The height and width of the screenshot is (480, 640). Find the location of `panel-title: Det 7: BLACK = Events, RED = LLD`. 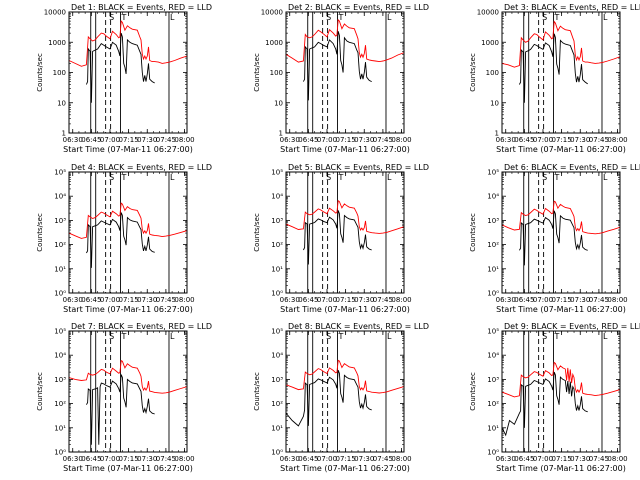

panel-title: Det 7: BLACK = Events, RED = LLD is located at coordinates (141, 326).